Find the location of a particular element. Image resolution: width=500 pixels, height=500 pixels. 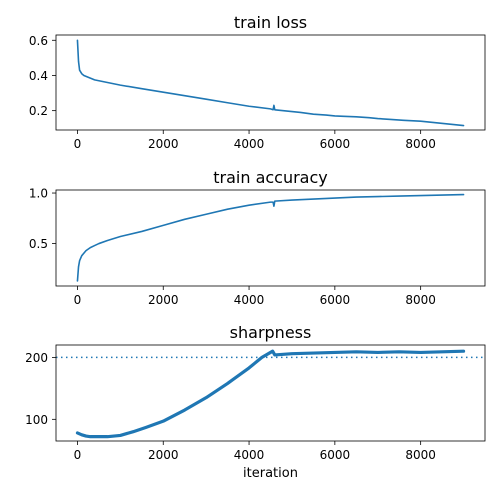

series-line-train-loss is located at coordinates (270, 83).